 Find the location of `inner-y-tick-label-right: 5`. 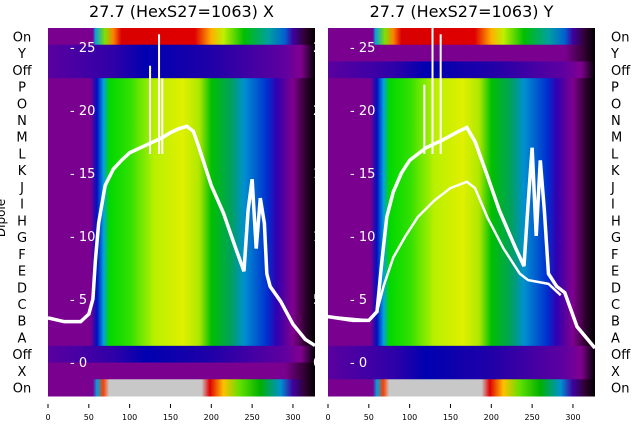

inner-y-tick-label-right: 5 is located at coordinates (317, 300).